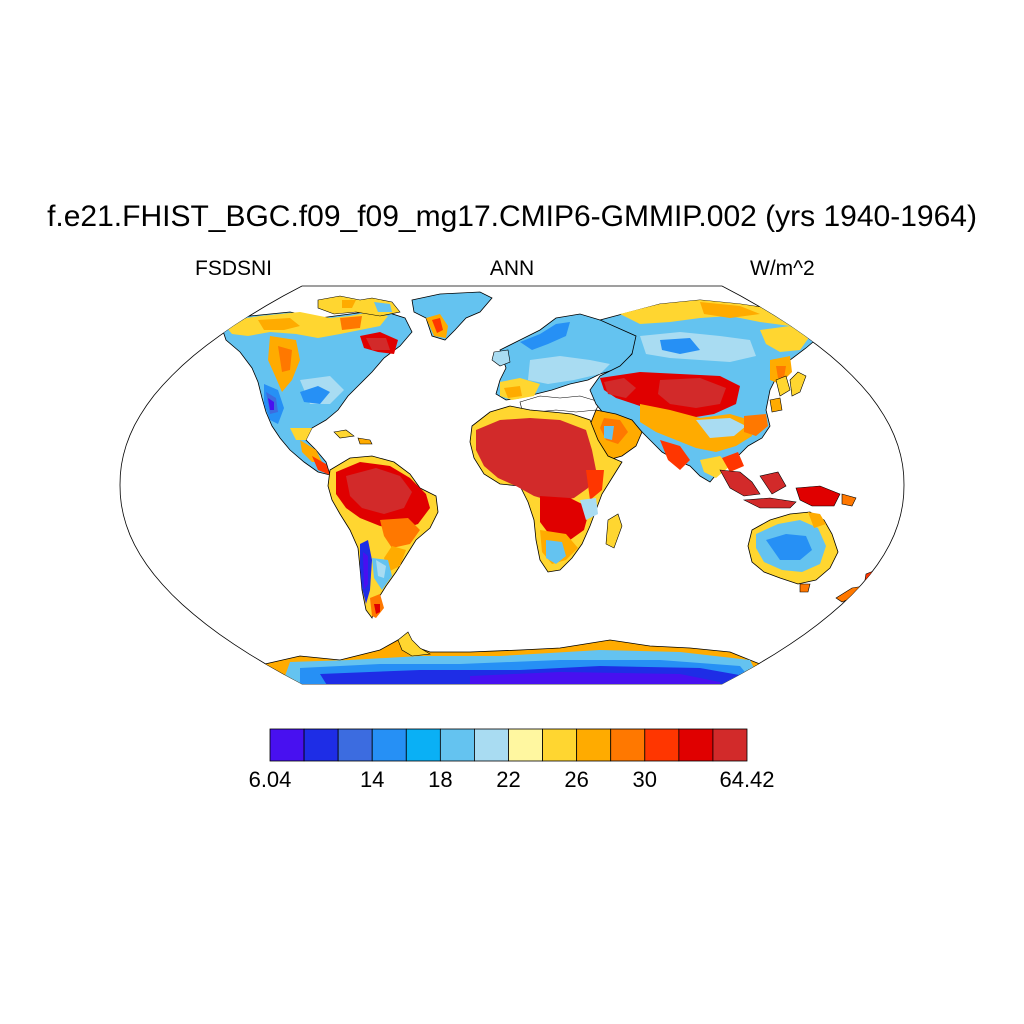 The width and height of the screenshot is (1024, 1024). I want to click on colorbar-tick-label: 18, so click(440, 779).